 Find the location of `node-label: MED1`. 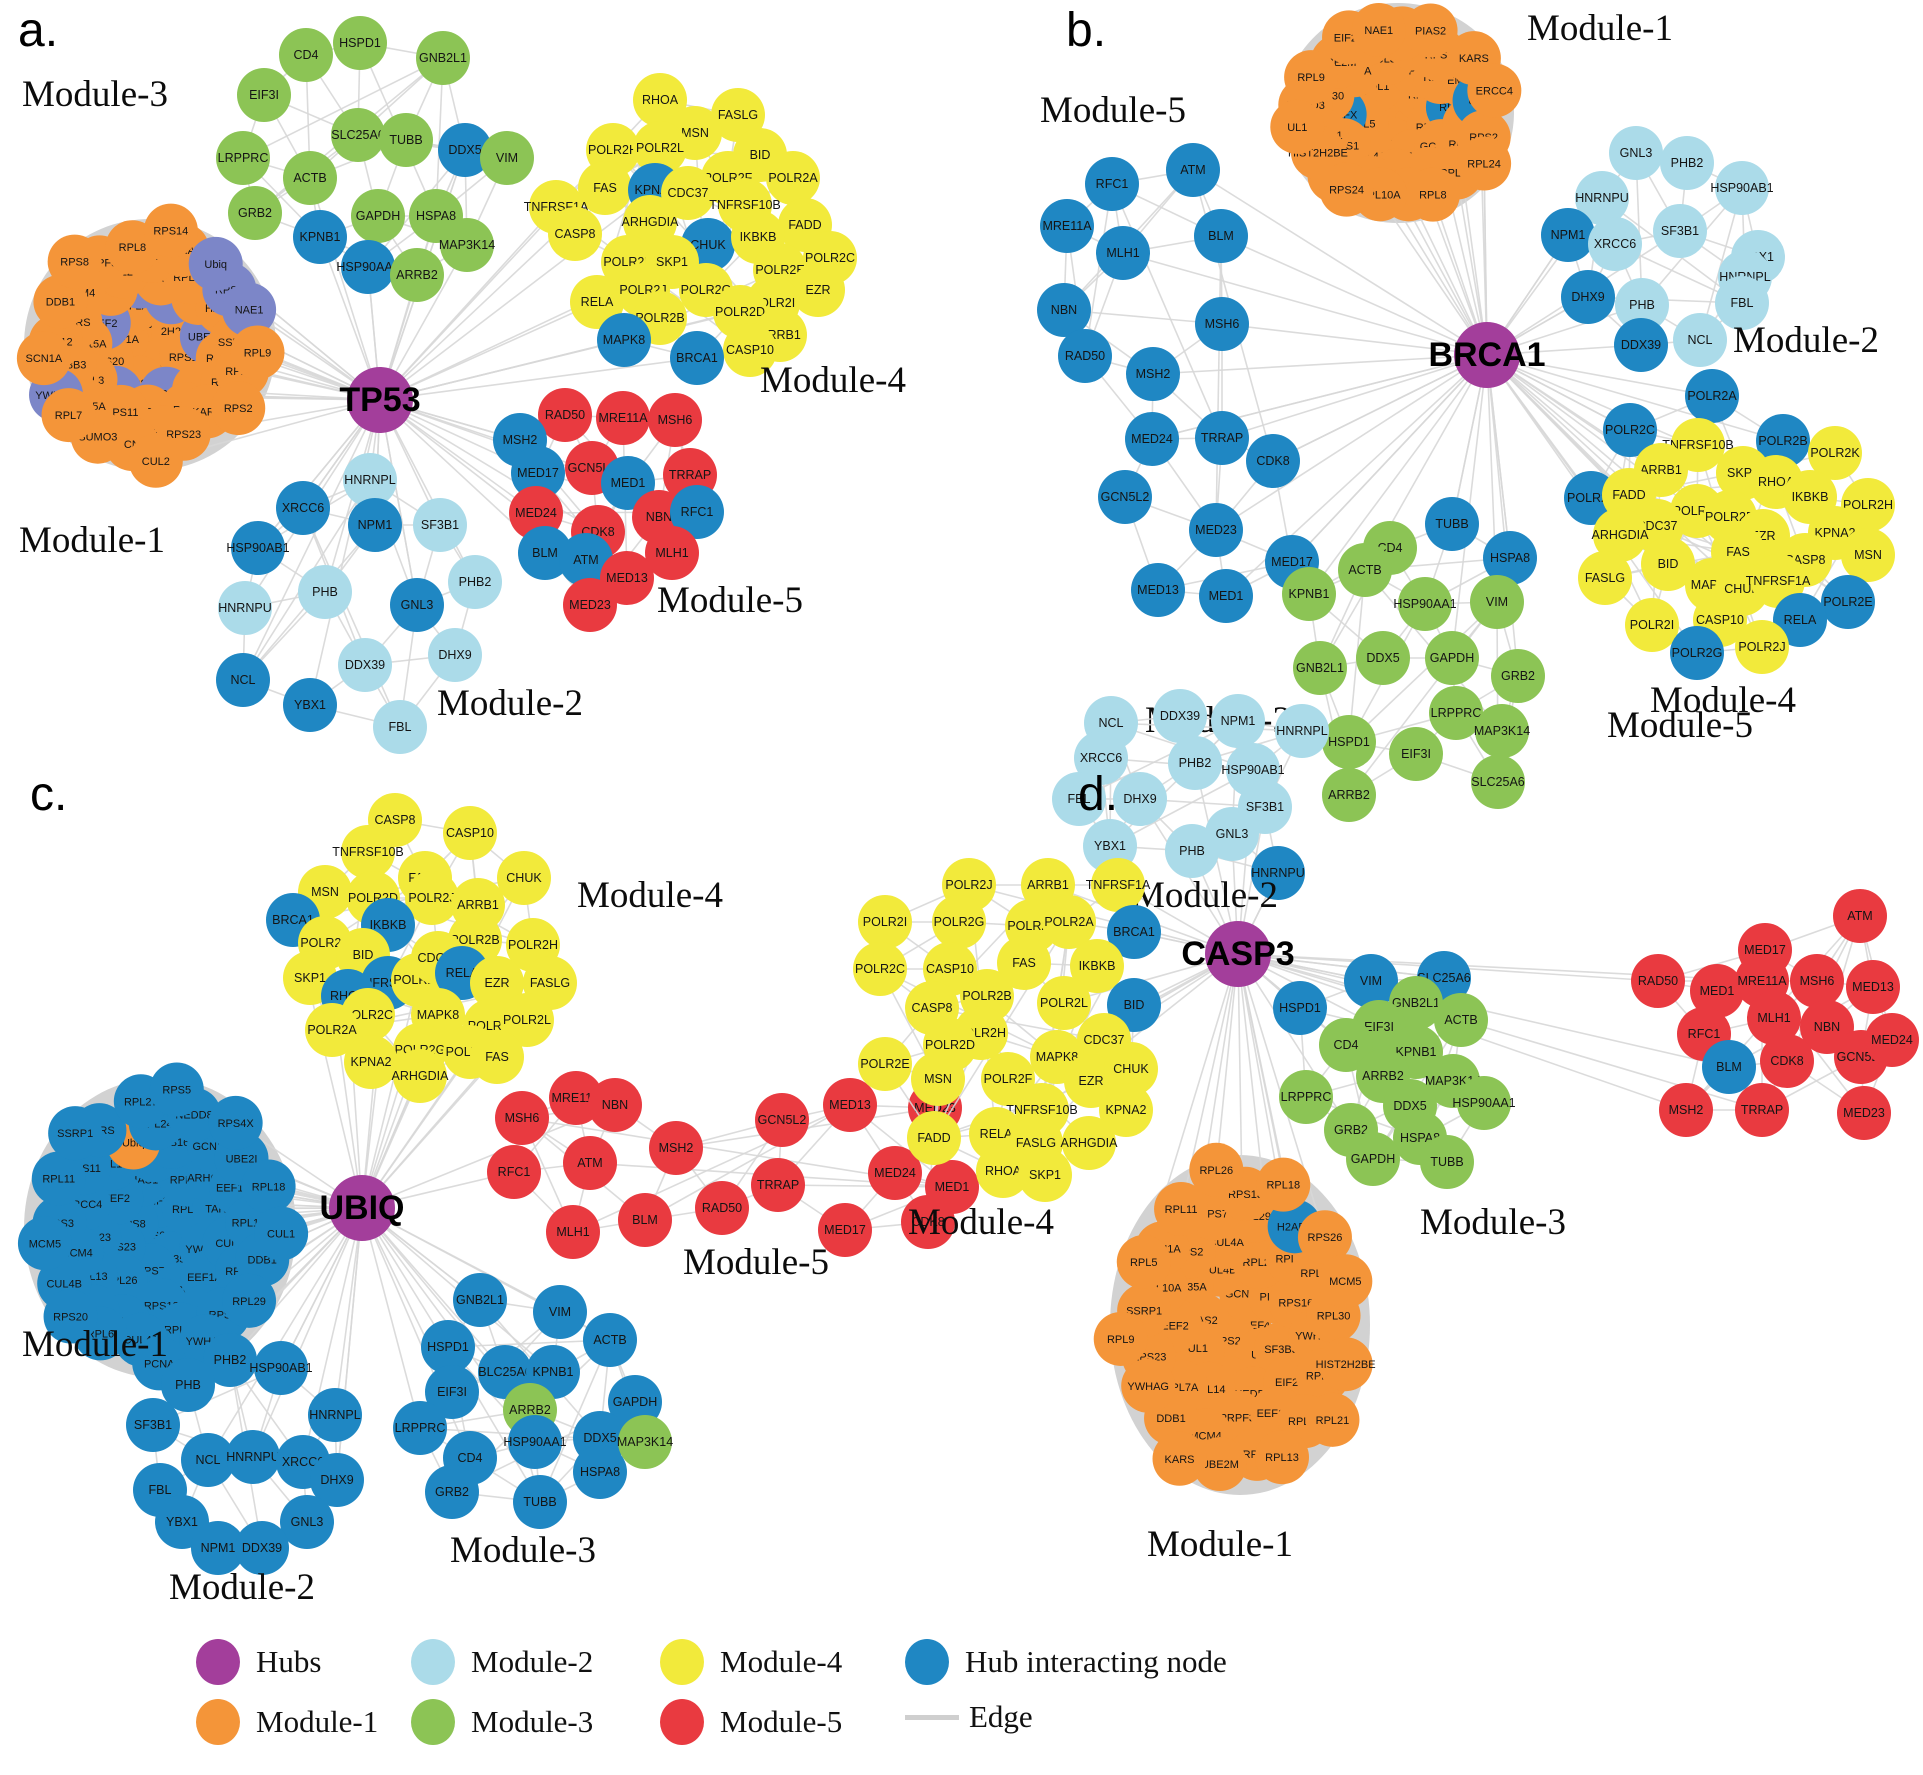

node-label: MED1 is located at coordinates (1717, 991).